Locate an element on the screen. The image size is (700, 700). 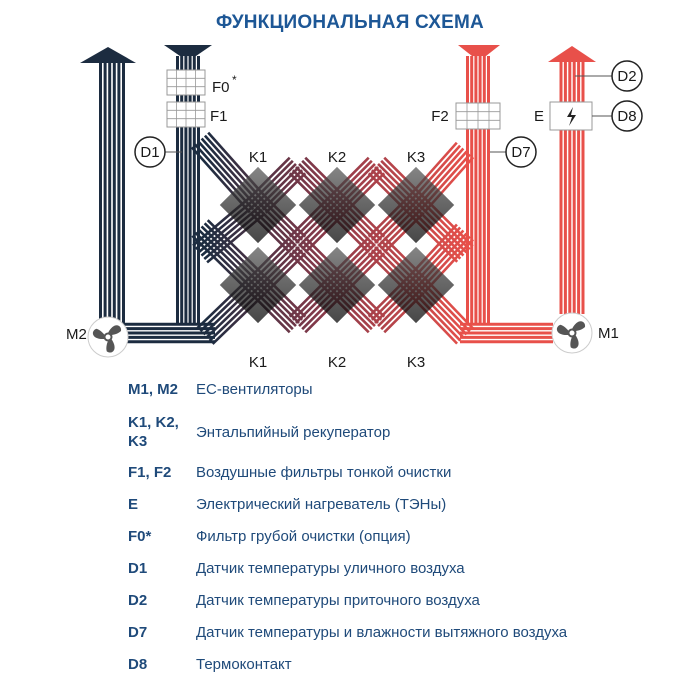
legend-description: Термоконтакт is located at coordinates (244, 664).